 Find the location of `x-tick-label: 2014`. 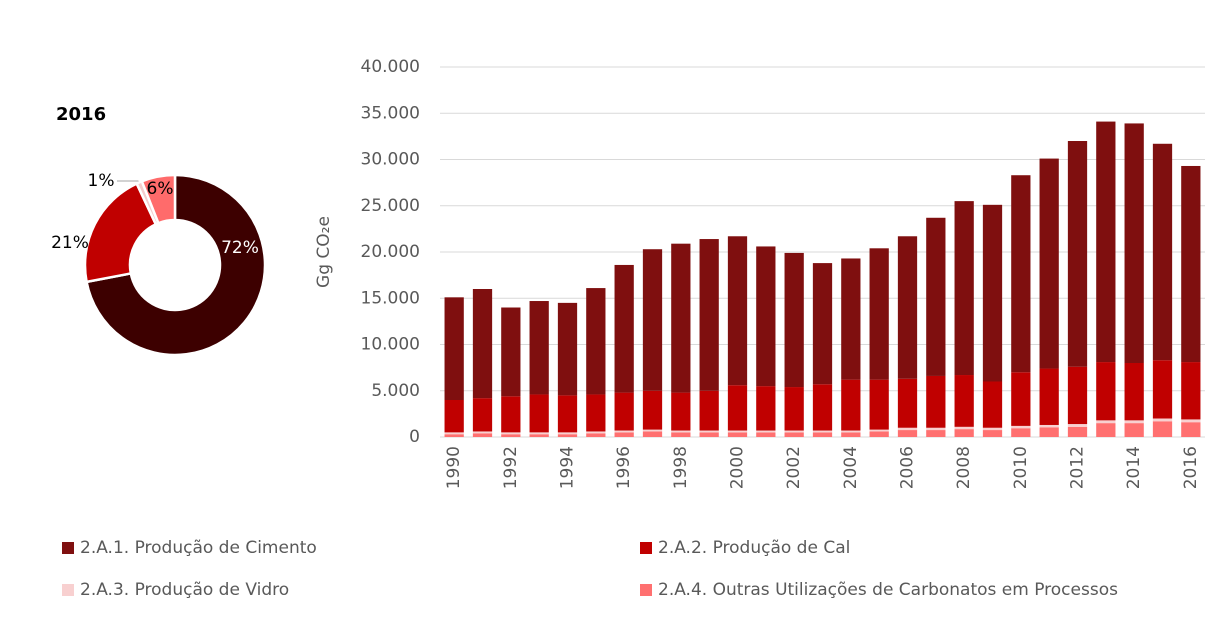

x-tick-label: 2014 is located at coordinates (1134, 467).